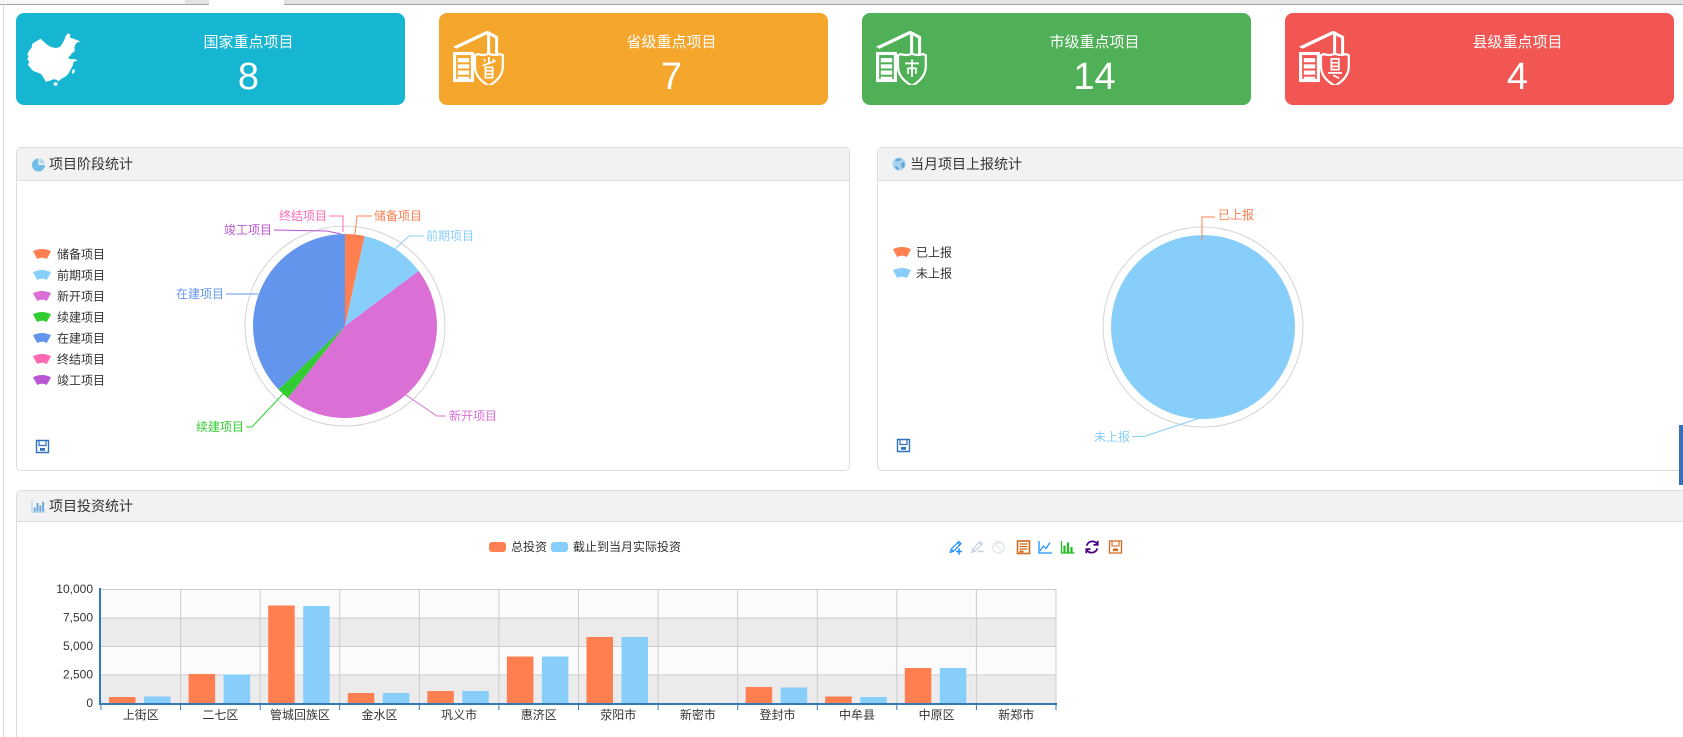 This screenshot has width=1683, height=737. Describe the element at coordinates (74, 589) in the screenshot. I see `svg-text: 10,000` at that location.